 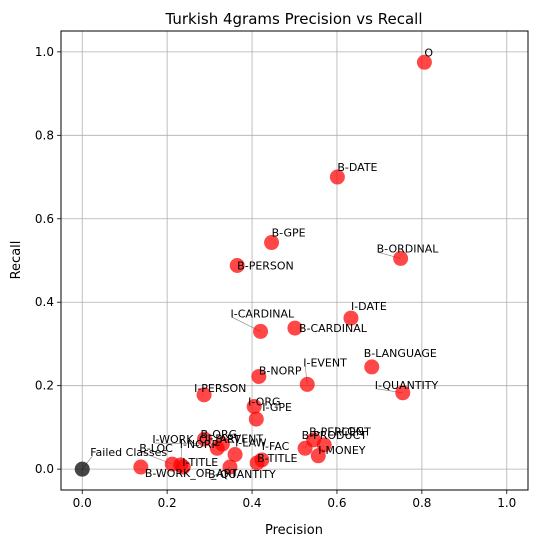 What do you see at coordinates (44, 386) in the screenshot?
I see `y-tick-label: 0.2` at bounding box center [44, 386].